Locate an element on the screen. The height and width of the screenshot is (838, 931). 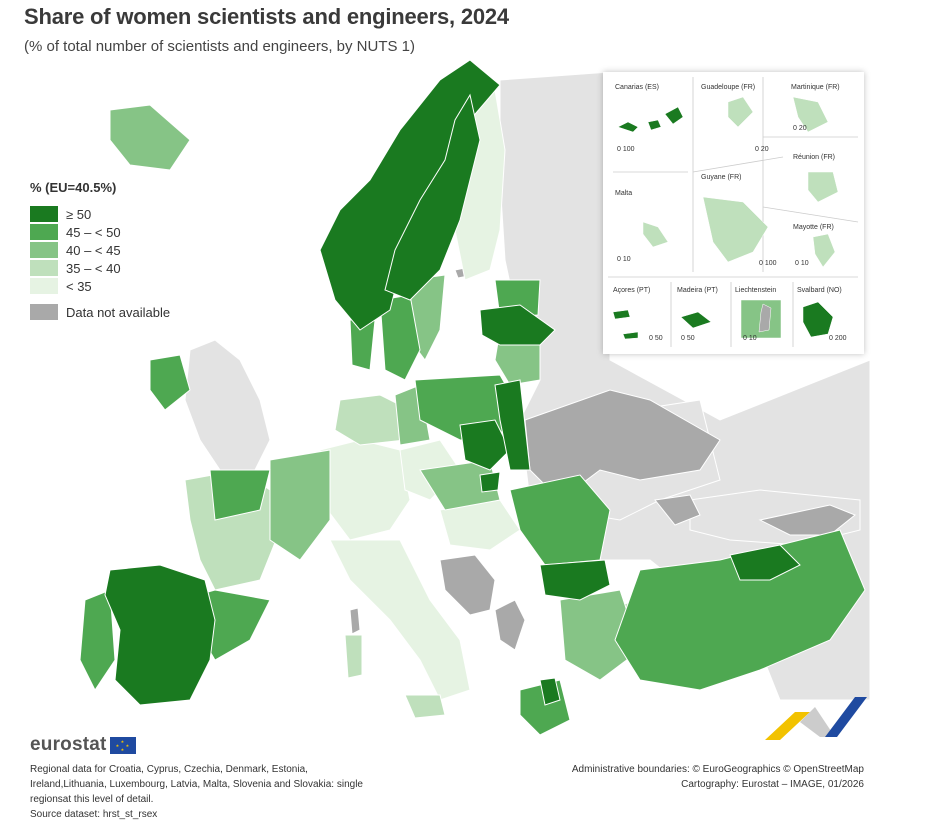
inset-regions is located at coordinates (725, 218).